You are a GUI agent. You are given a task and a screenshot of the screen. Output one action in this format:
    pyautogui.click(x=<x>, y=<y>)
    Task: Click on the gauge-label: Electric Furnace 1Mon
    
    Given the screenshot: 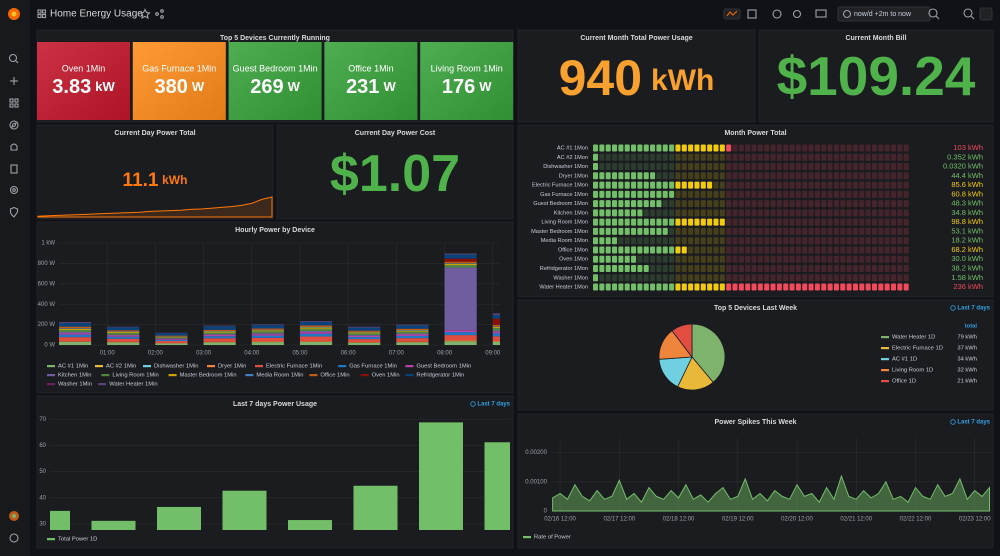 What is the action you would take?
    pyautogui.click(x=560, y=186)
    